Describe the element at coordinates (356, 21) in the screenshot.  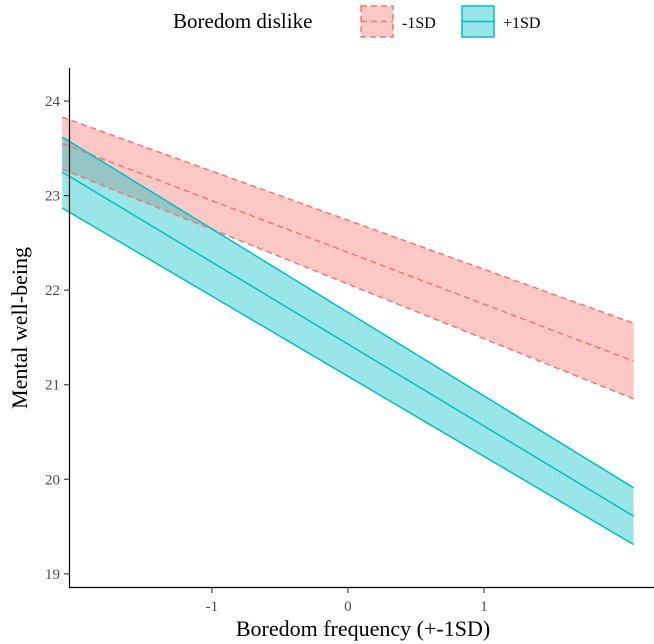
I see `legend: Boredom dislike -1SD +1SD` at that location.